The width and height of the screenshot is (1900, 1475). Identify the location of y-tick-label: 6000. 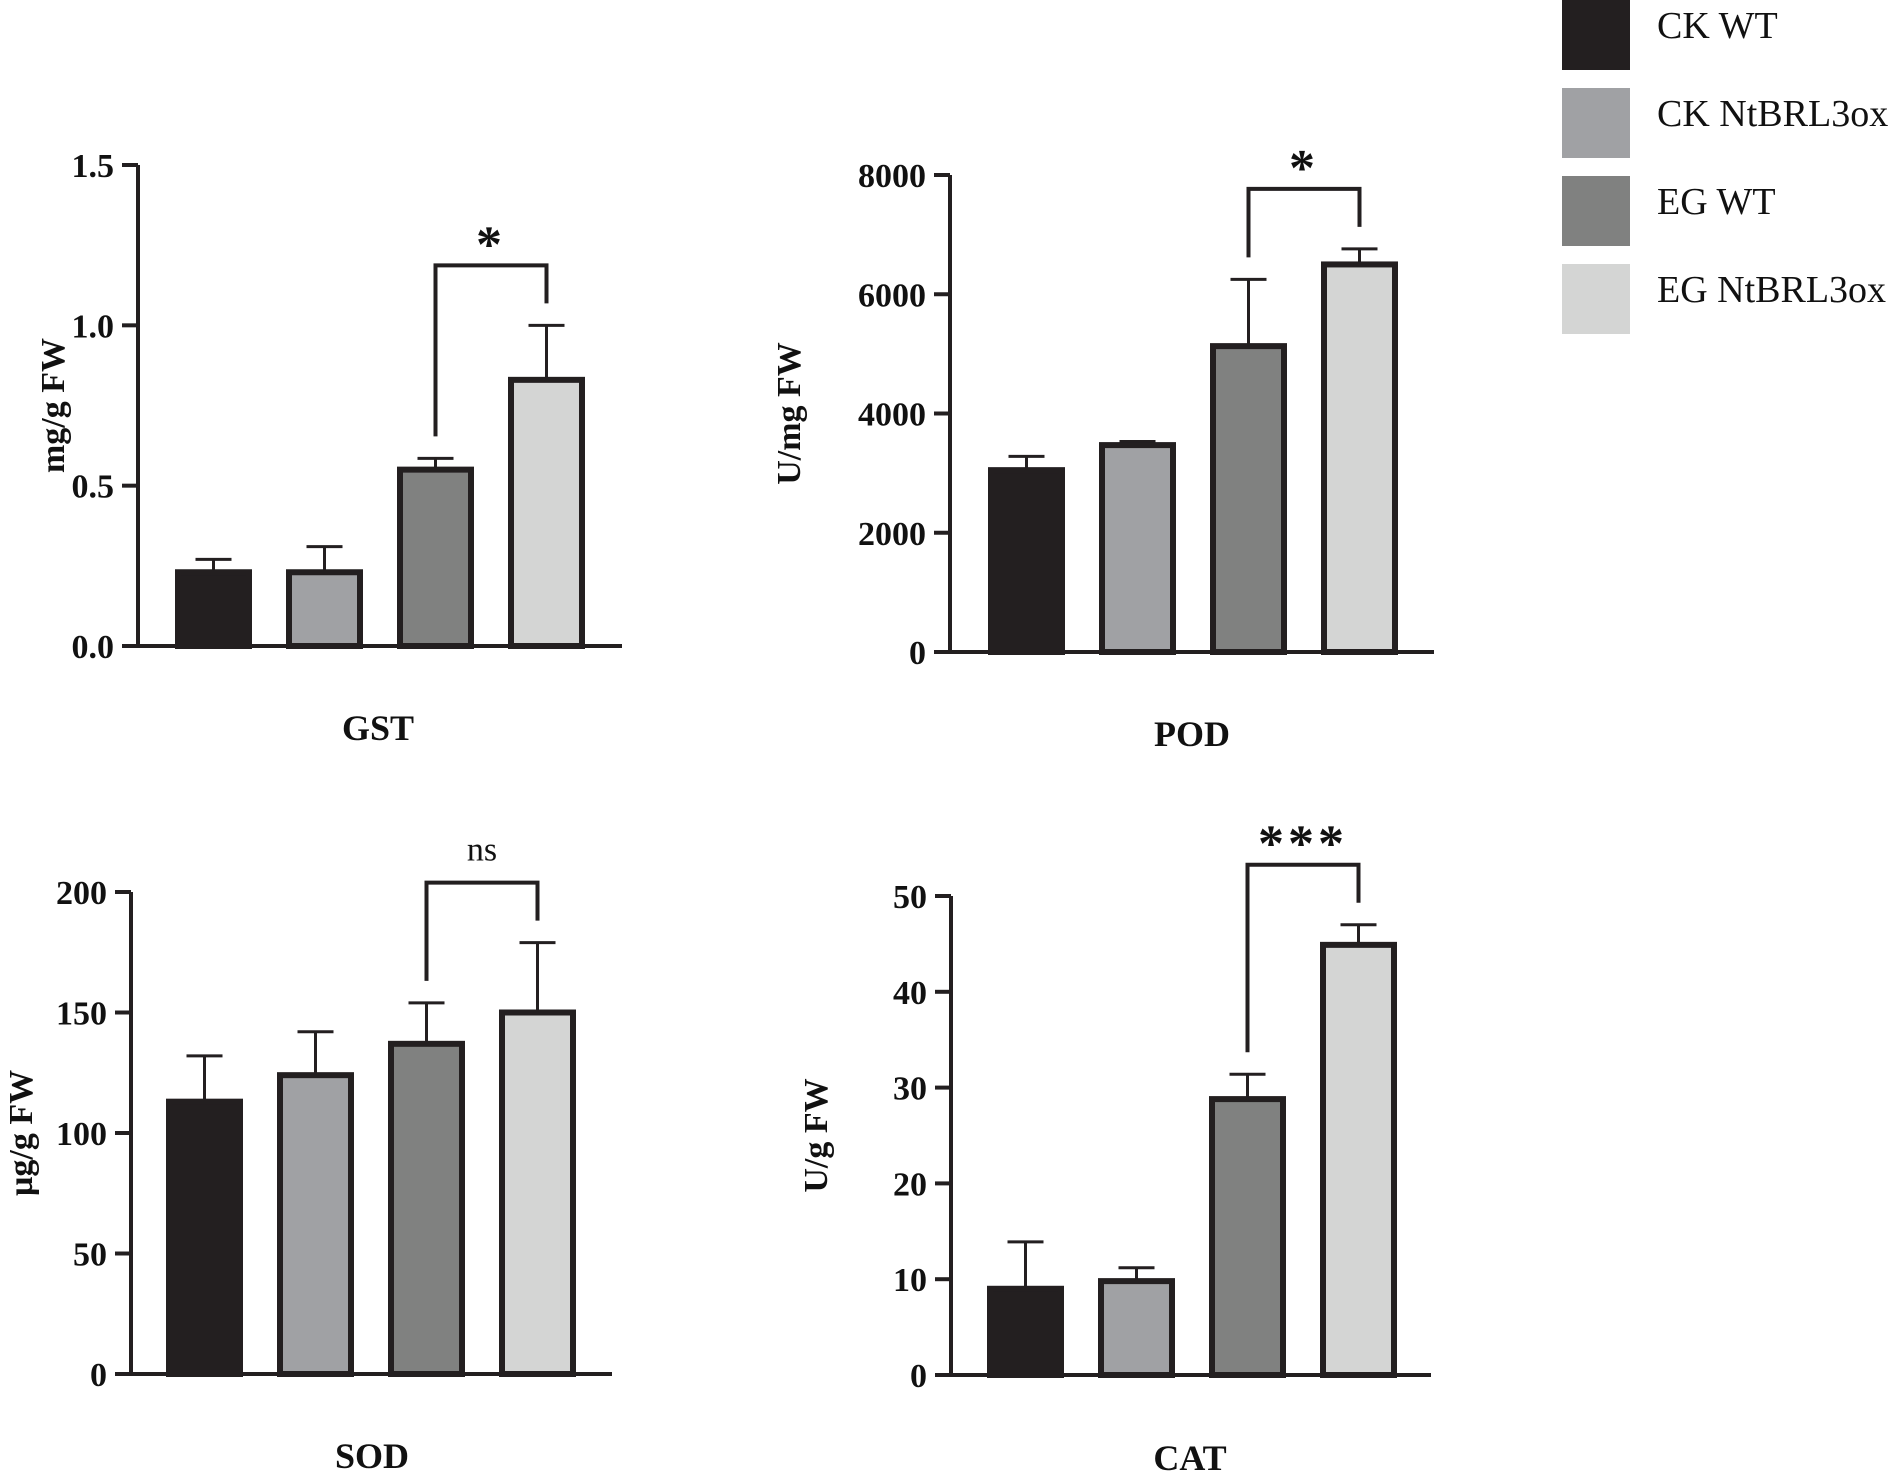
(892, 295).